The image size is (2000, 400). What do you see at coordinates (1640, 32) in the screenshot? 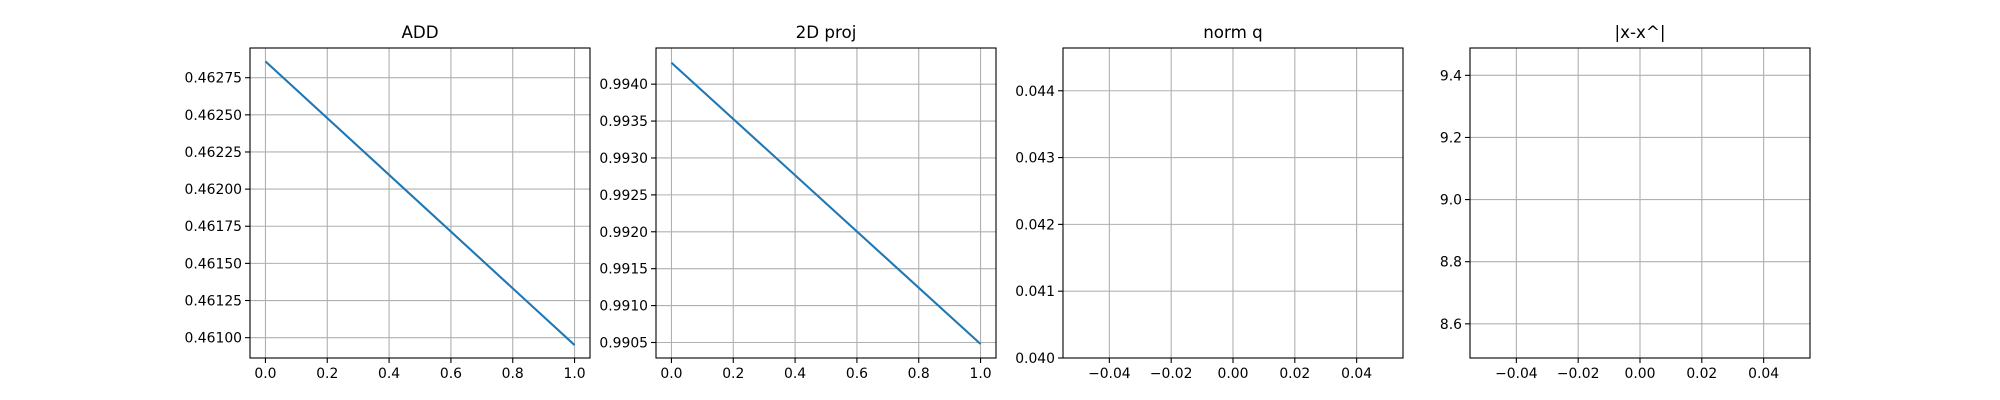
I see `subplot-title: |x-x^|` at bounding box center [1640, 32].